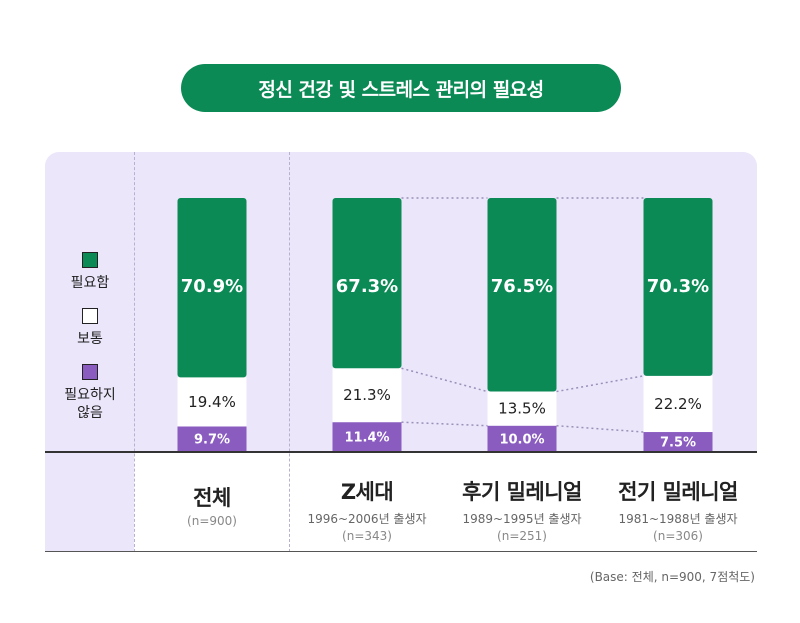  I want to click on legend-item-need: 필요함, so click(90, 272).